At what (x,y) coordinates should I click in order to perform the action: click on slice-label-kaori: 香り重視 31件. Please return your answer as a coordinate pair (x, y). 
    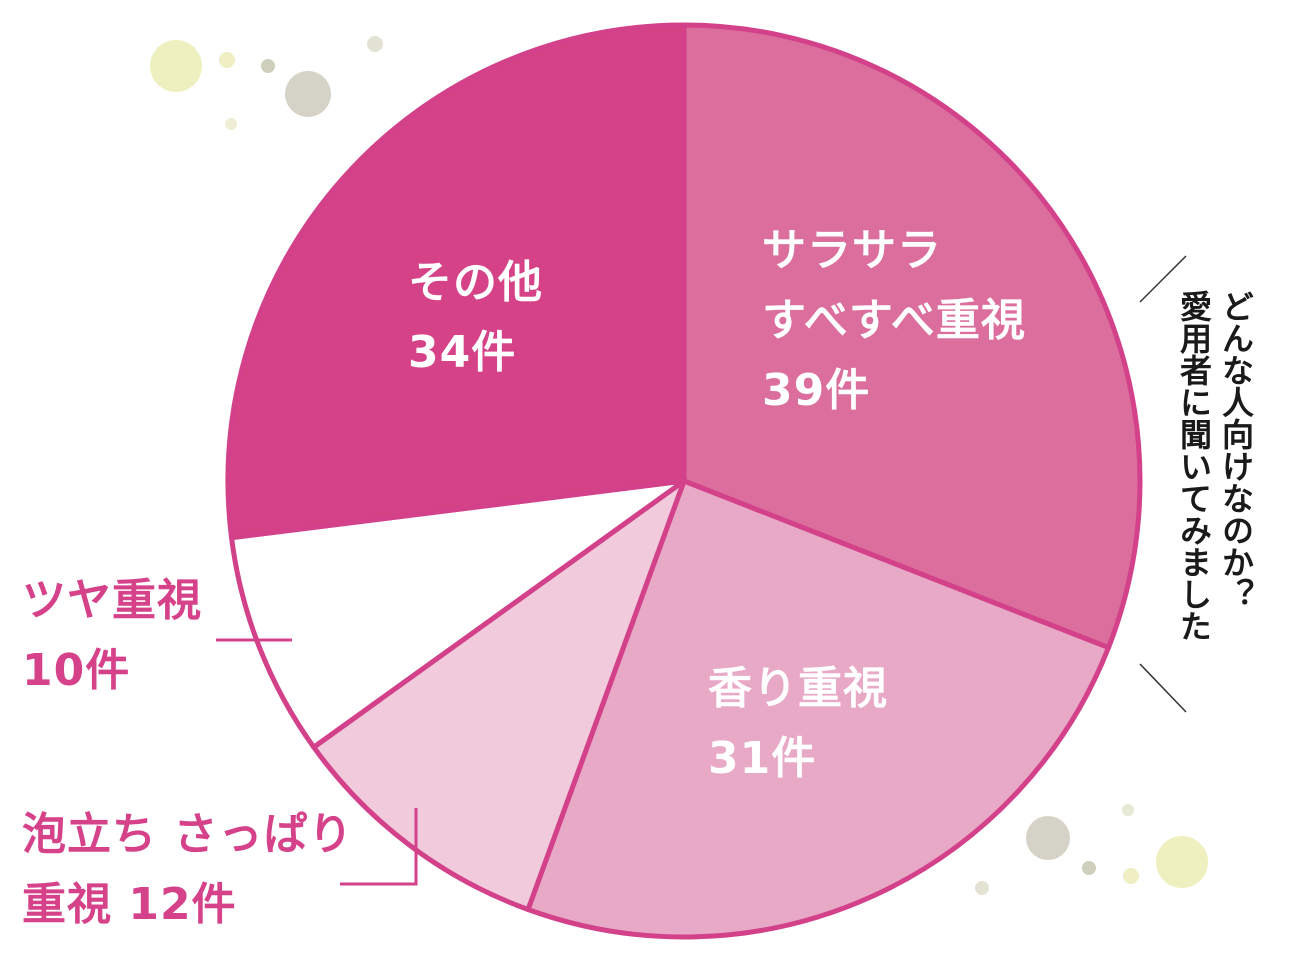
    Looking at the image, I should click on (798, 723).